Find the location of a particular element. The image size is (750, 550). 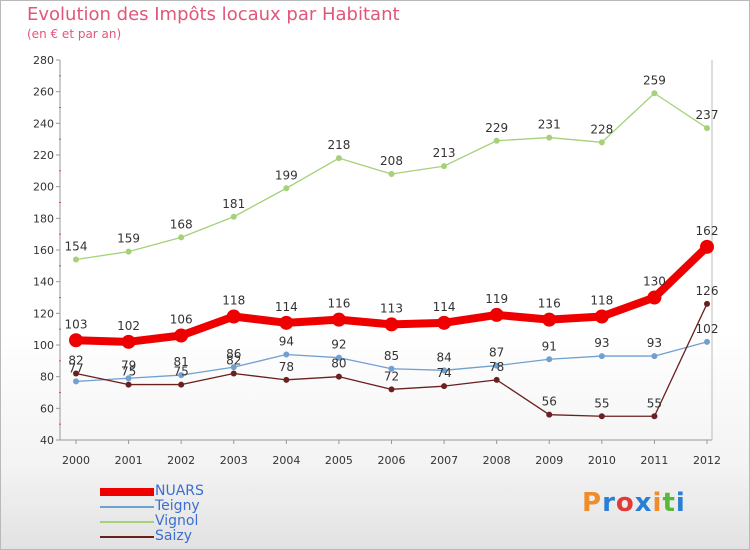

logo-letter: x is located at coordinates (643, 503).